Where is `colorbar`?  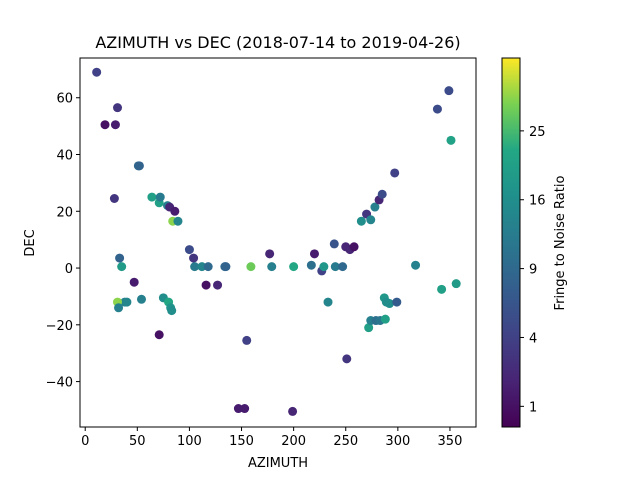
colorbar is located at coordinates (511, 242).